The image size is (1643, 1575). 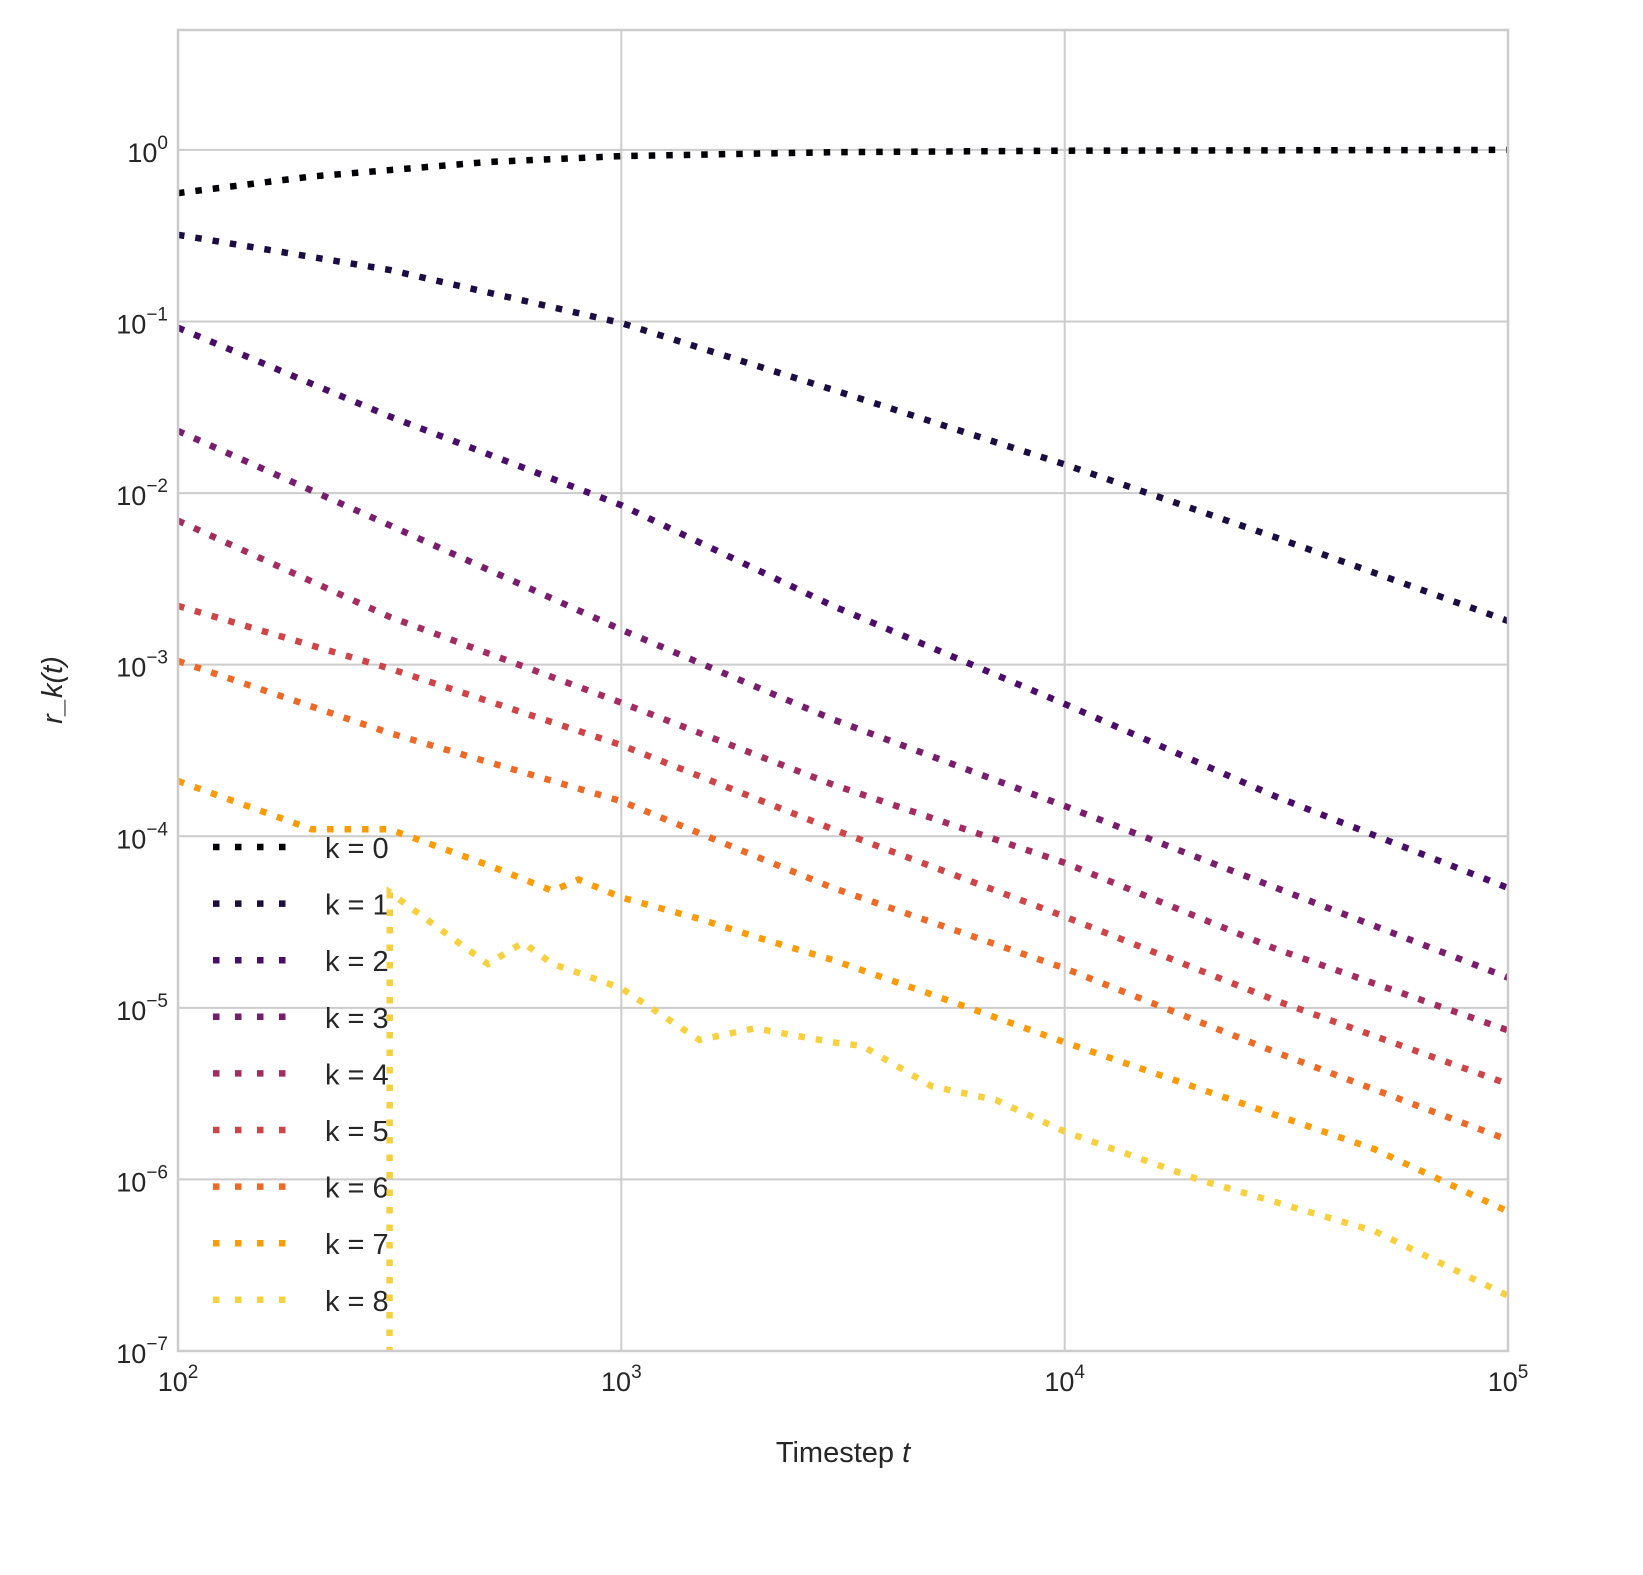 I want to click on y-tick-label: 10⁻², so click(x=142, y=493).